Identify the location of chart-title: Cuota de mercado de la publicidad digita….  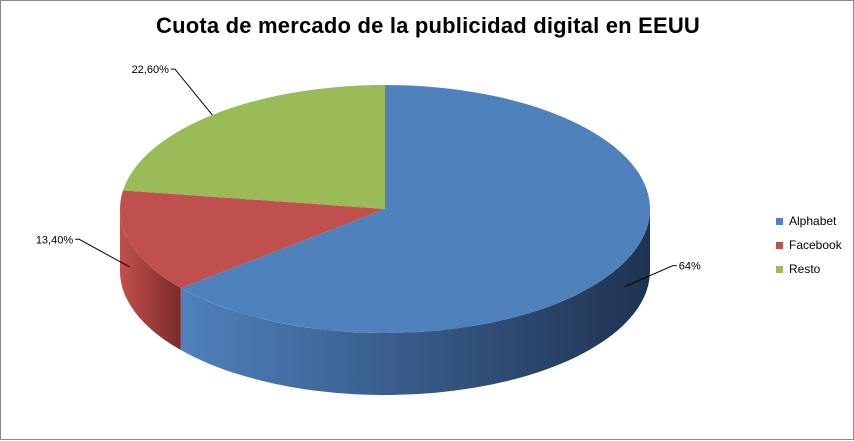
(428, 25).